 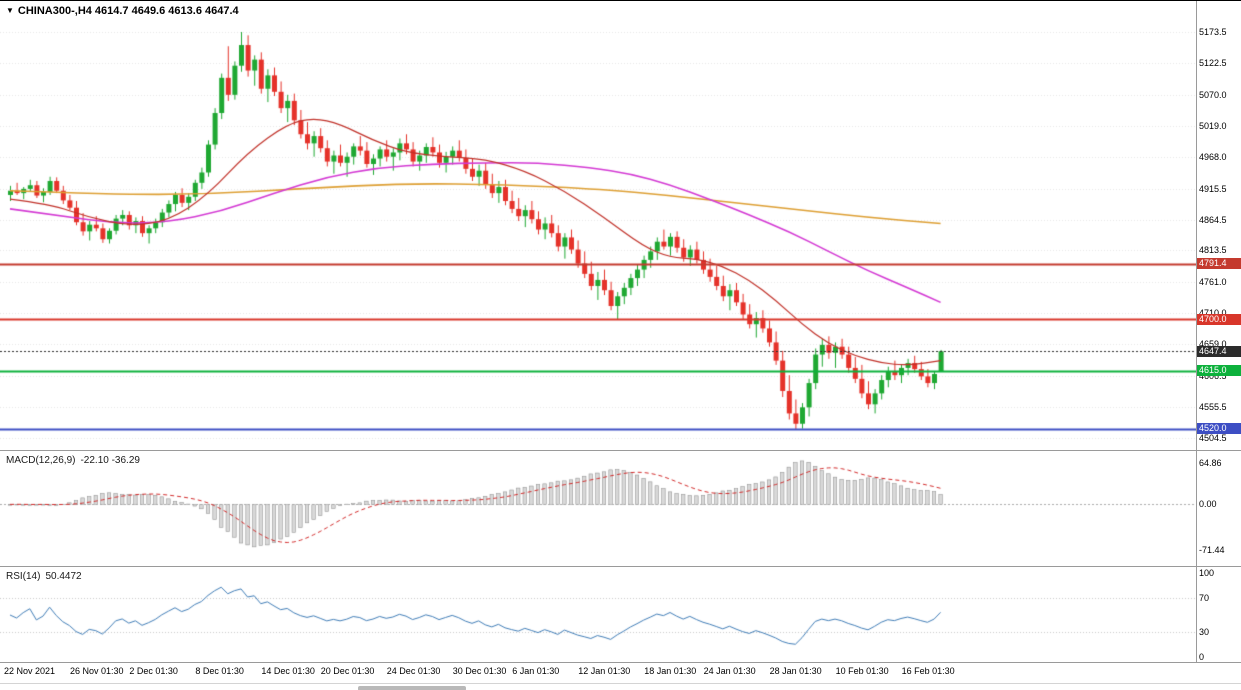 I want to click on time-label: 8 Dec 01:30, so click(x=219, y=671).